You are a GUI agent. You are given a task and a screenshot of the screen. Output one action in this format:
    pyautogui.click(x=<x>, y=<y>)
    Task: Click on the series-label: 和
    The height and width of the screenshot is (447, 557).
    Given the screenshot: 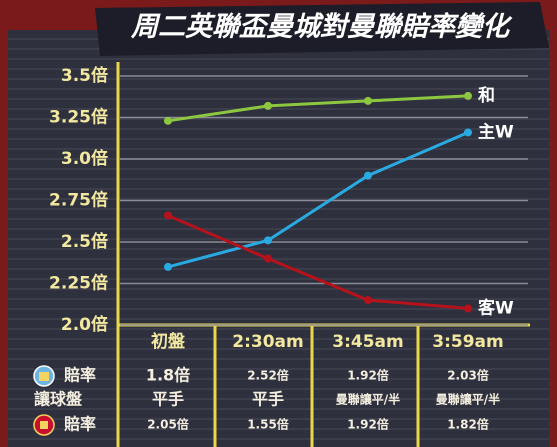 What is the action you would take?
    pyautogui.click(x=486, y=96)
    